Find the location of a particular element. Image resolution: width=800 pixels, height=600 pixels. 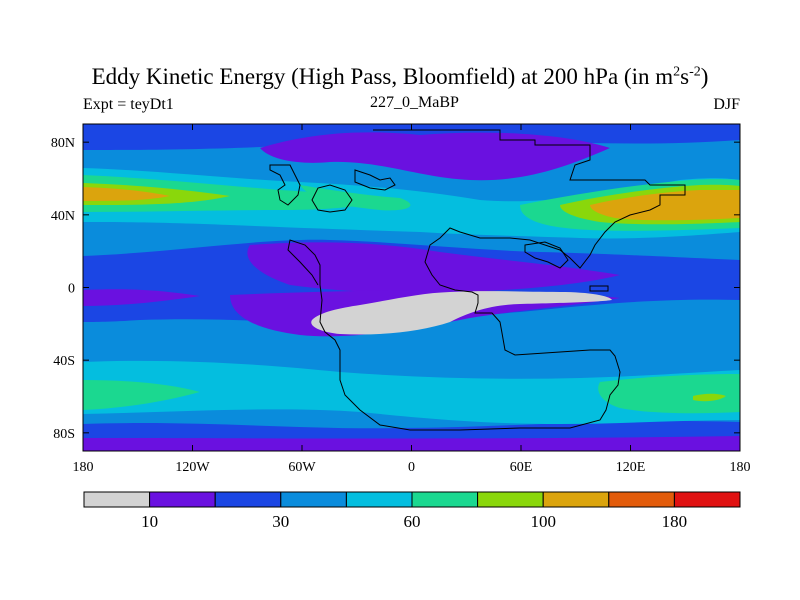

colorbar-tick-label: 10 is located at coordinates (149, 521).